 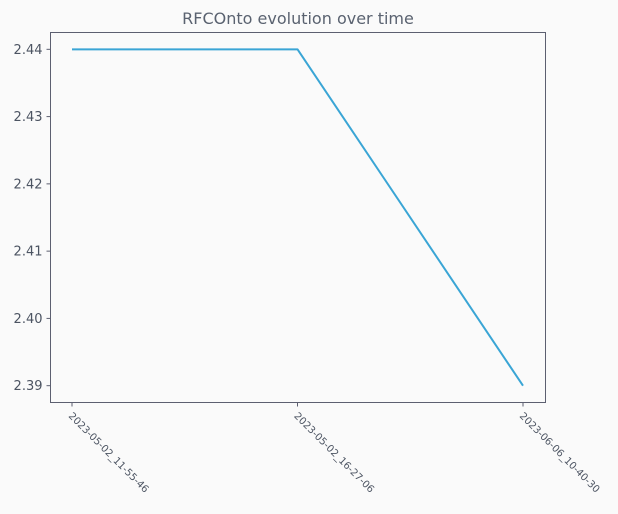 What do you see at coordinates (28, 184) in the screenshot?
I see `y-tick-label: 2.42` at bounding box center [28, 184].